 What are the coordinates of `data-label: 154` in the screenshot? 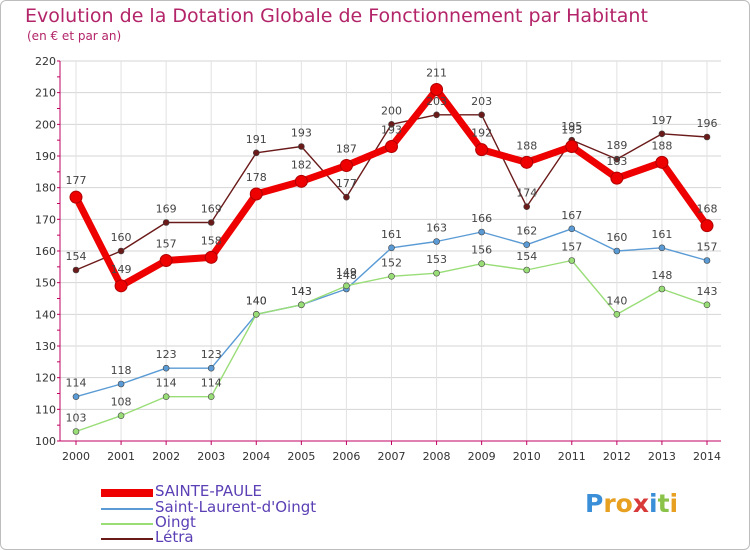 It's located at (76, 256).